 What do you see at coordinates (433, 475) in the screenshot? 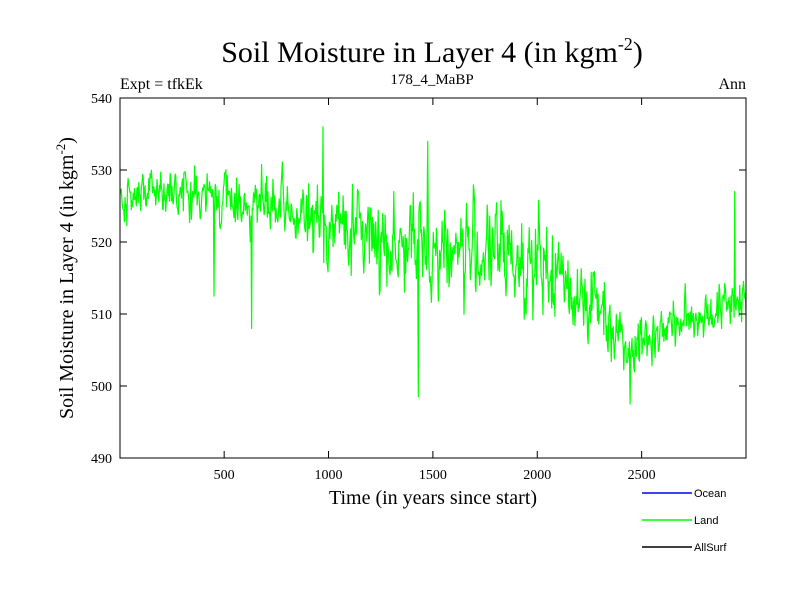
I see `x-tick-label: 1500` at bounding box center [433, 475].